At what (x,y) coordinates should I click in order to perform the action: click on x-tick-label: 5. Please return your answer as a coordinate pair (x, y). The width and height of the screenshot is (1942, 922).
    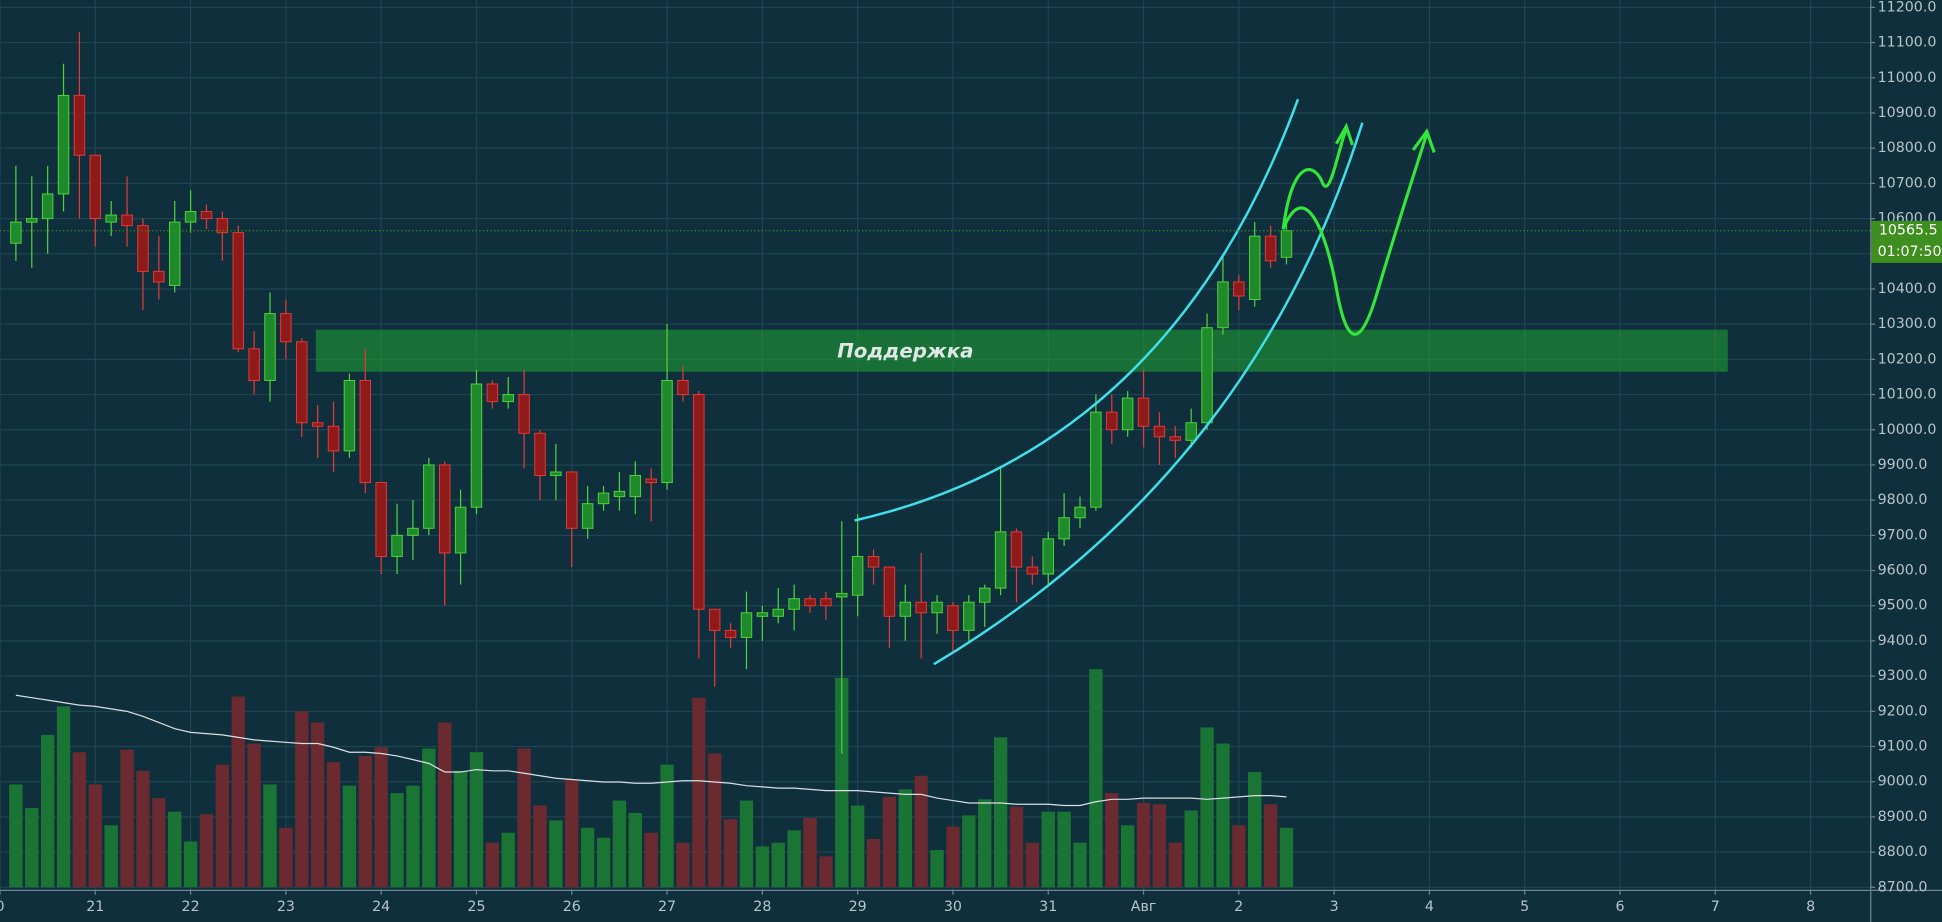
    Looking at the image, I should click on (1524, 907).